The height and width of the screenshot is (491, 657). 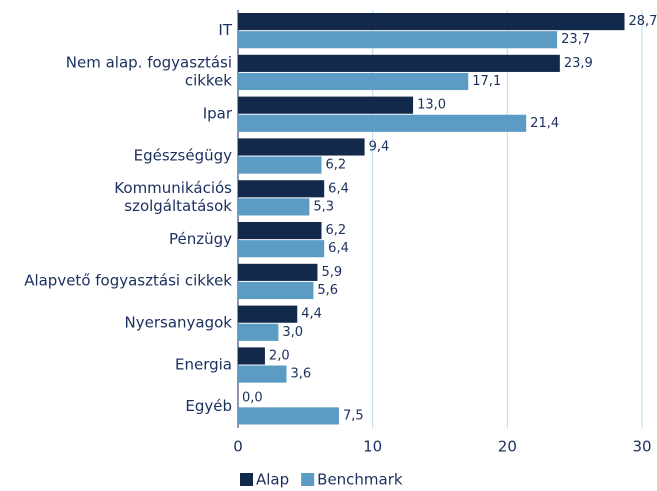 What do you see at coordinates (200, 238) in the screenshot?
I see `category-label: Pénzügy` at bounding box center [200, 238].